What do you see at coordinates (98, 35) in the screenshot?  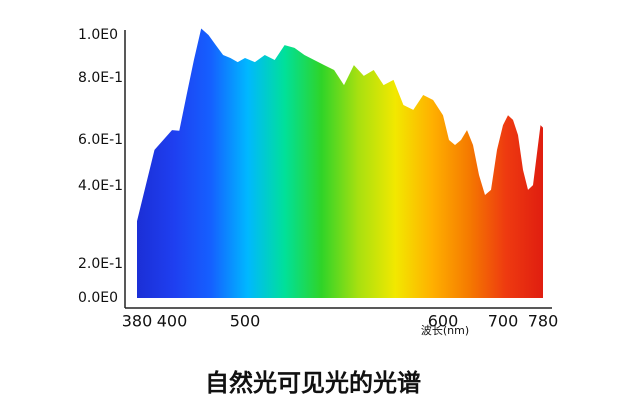 I see `y-tick-label: 1.0E0` at bounding box center [98, 35].